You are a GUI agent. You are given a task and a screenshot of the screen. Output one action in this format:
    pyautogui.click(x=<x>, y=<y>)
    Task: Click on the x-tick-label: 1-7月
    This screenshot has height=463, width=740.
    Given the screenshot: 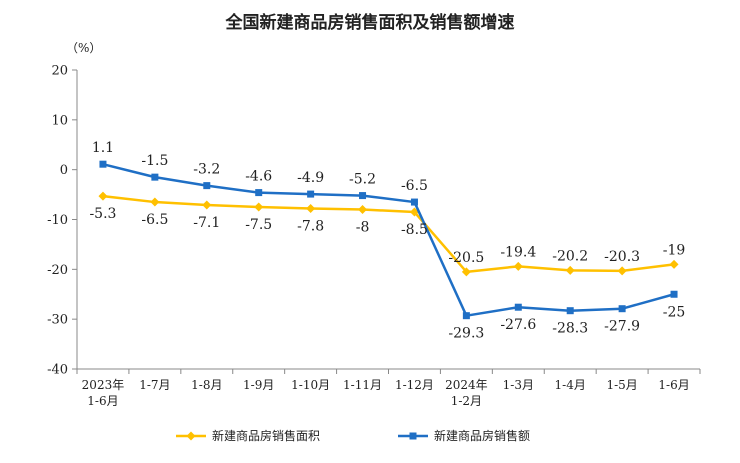 What is the action you would take?
    pyautogui.click(x=154, y=385)
    